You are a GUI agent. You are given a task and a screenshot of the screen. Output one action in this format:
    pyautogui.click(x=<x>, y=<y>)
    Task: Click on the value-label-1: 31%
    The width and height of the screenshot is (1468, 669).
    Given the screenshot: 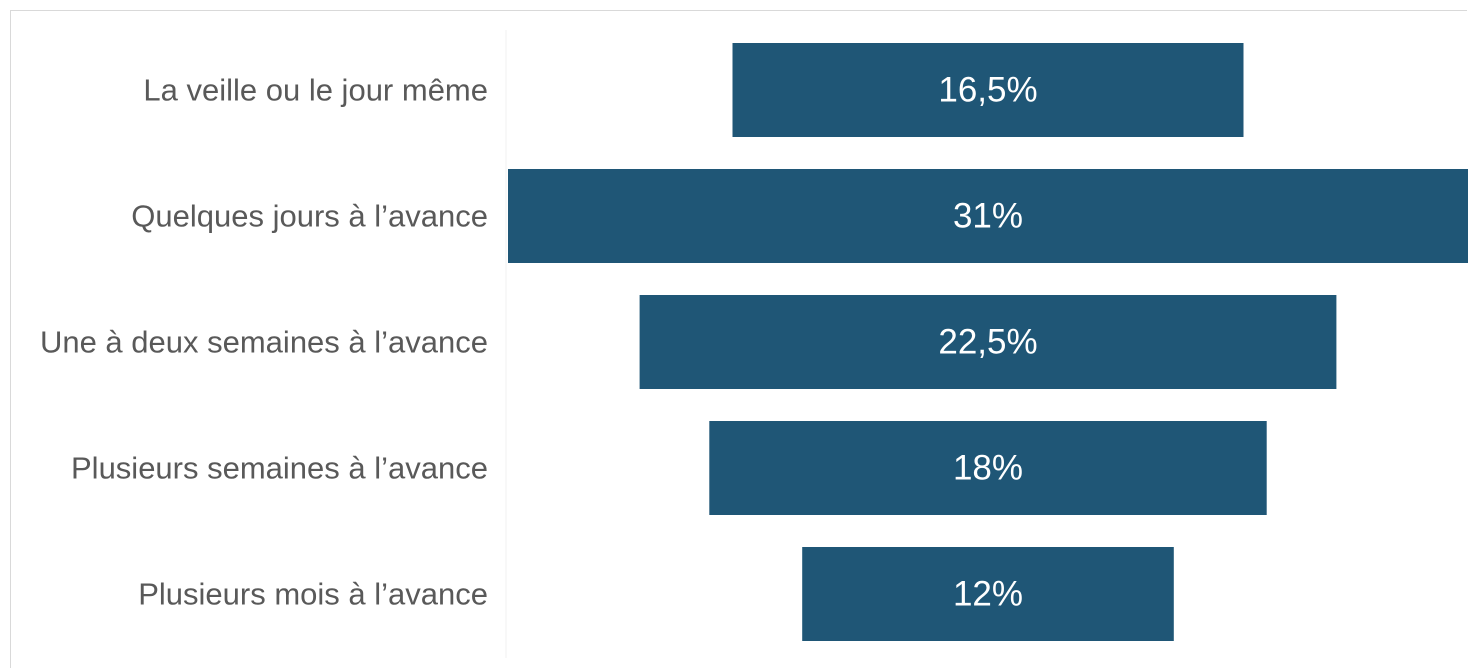 What is the action you would take?
    pyautogui.click(x=988, y=216)
    